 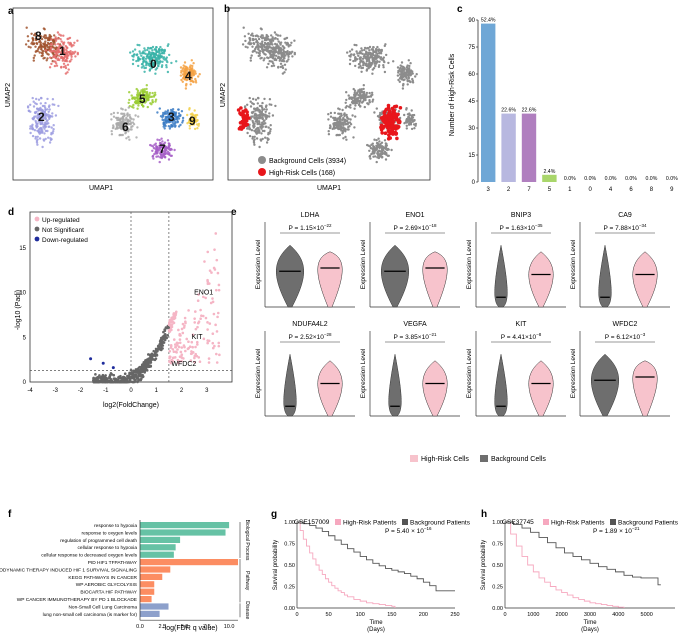 What do you see at coordinates (8, 95) in the screenshot?
I see `panel-a-ylabel: UMAP2` at bounding box center [8, 95].